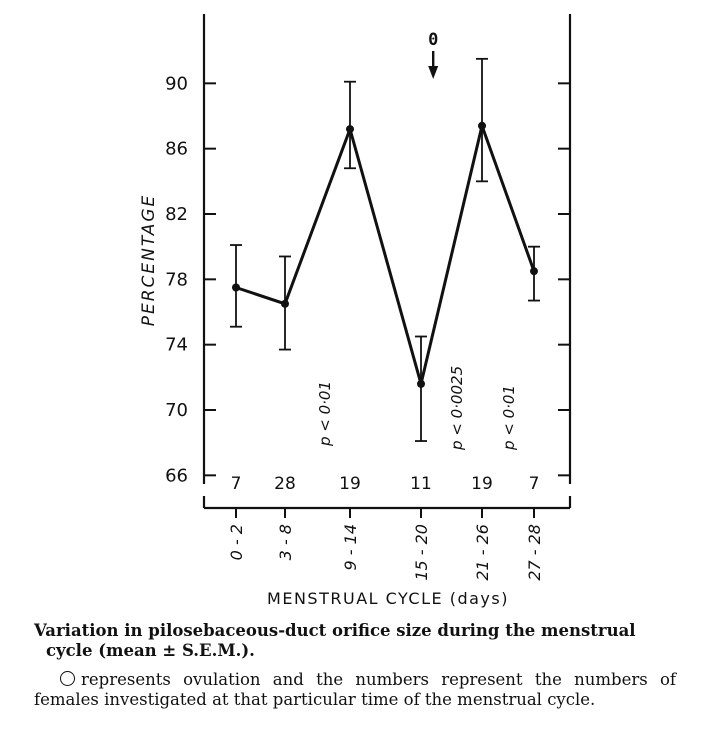 Image resolution: width=706 pixels, height=743 pixels. Describe the element at coordinates (285, 542) in the screenshot. I see `category-label: 3 - 8` at that location.